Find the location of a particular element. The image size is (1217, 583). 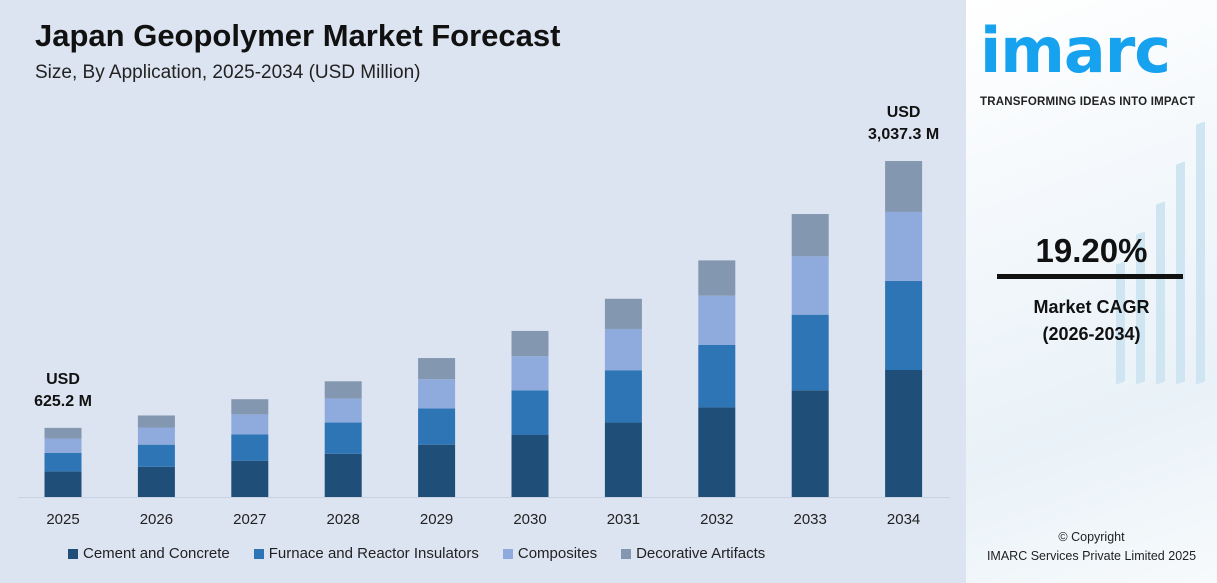

x-tick-label: 2031 is located at coordinates (623, 519).